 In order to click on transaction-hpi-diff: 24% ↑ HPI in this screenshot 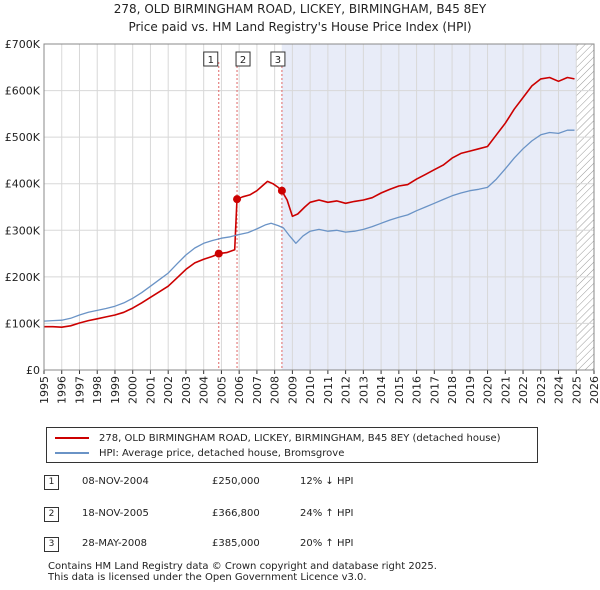, I will do `click(327, 513)`.